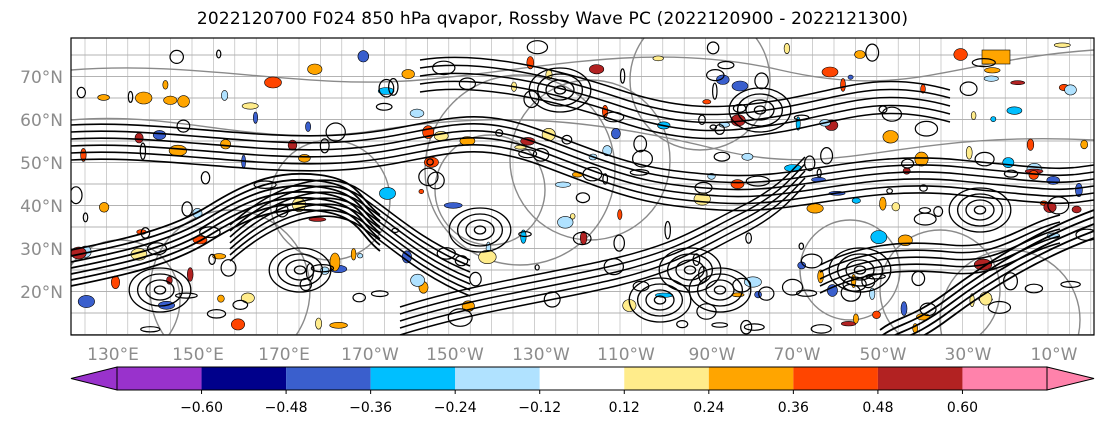  What do you see at coordinates (883, 355) in the screenshot?
I see `lon-label-50W: 50°W` at bounding box center [883, 355].